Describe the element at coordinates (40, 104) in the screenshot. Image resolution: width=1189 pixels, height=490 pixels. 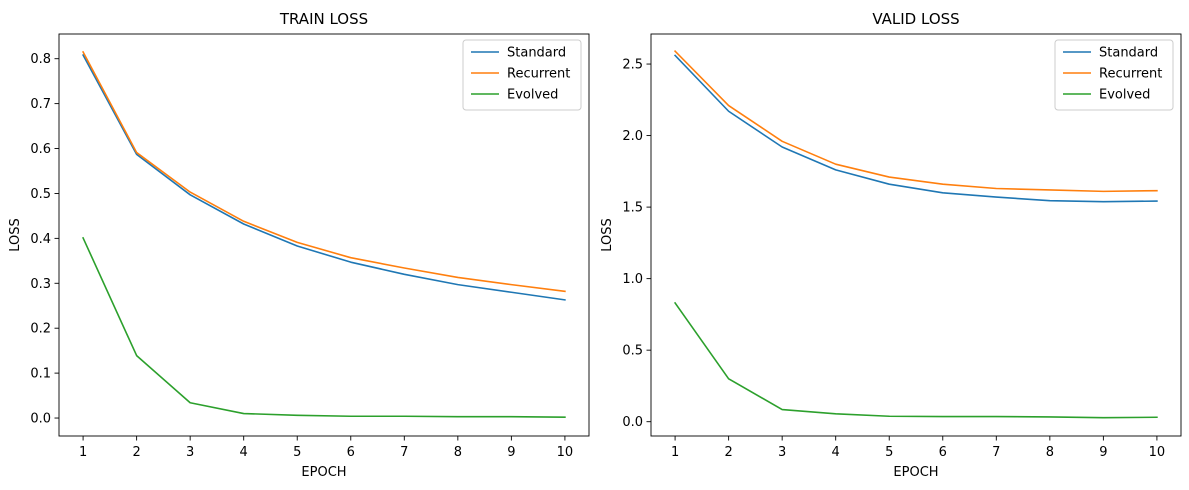
I see `y-tick-label: 0.7` at that location.